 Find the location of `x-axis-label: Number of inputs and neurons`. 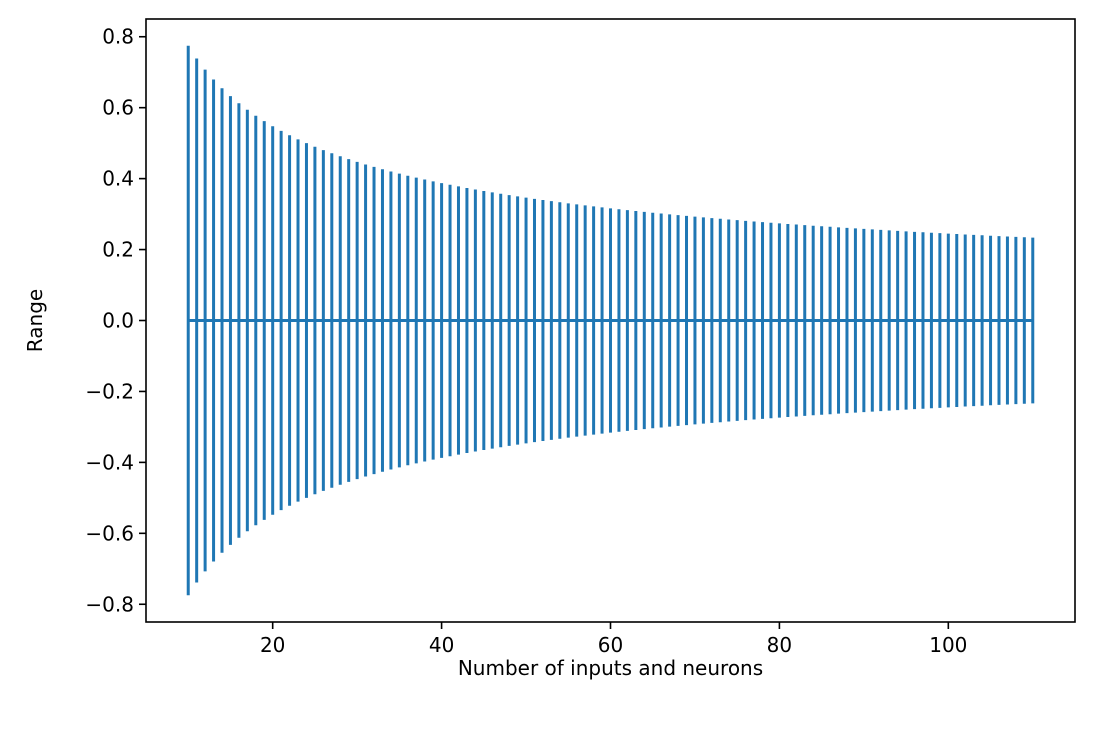

x-axis-label: Number of inputs and neurons is located at coordinates (610, 668).